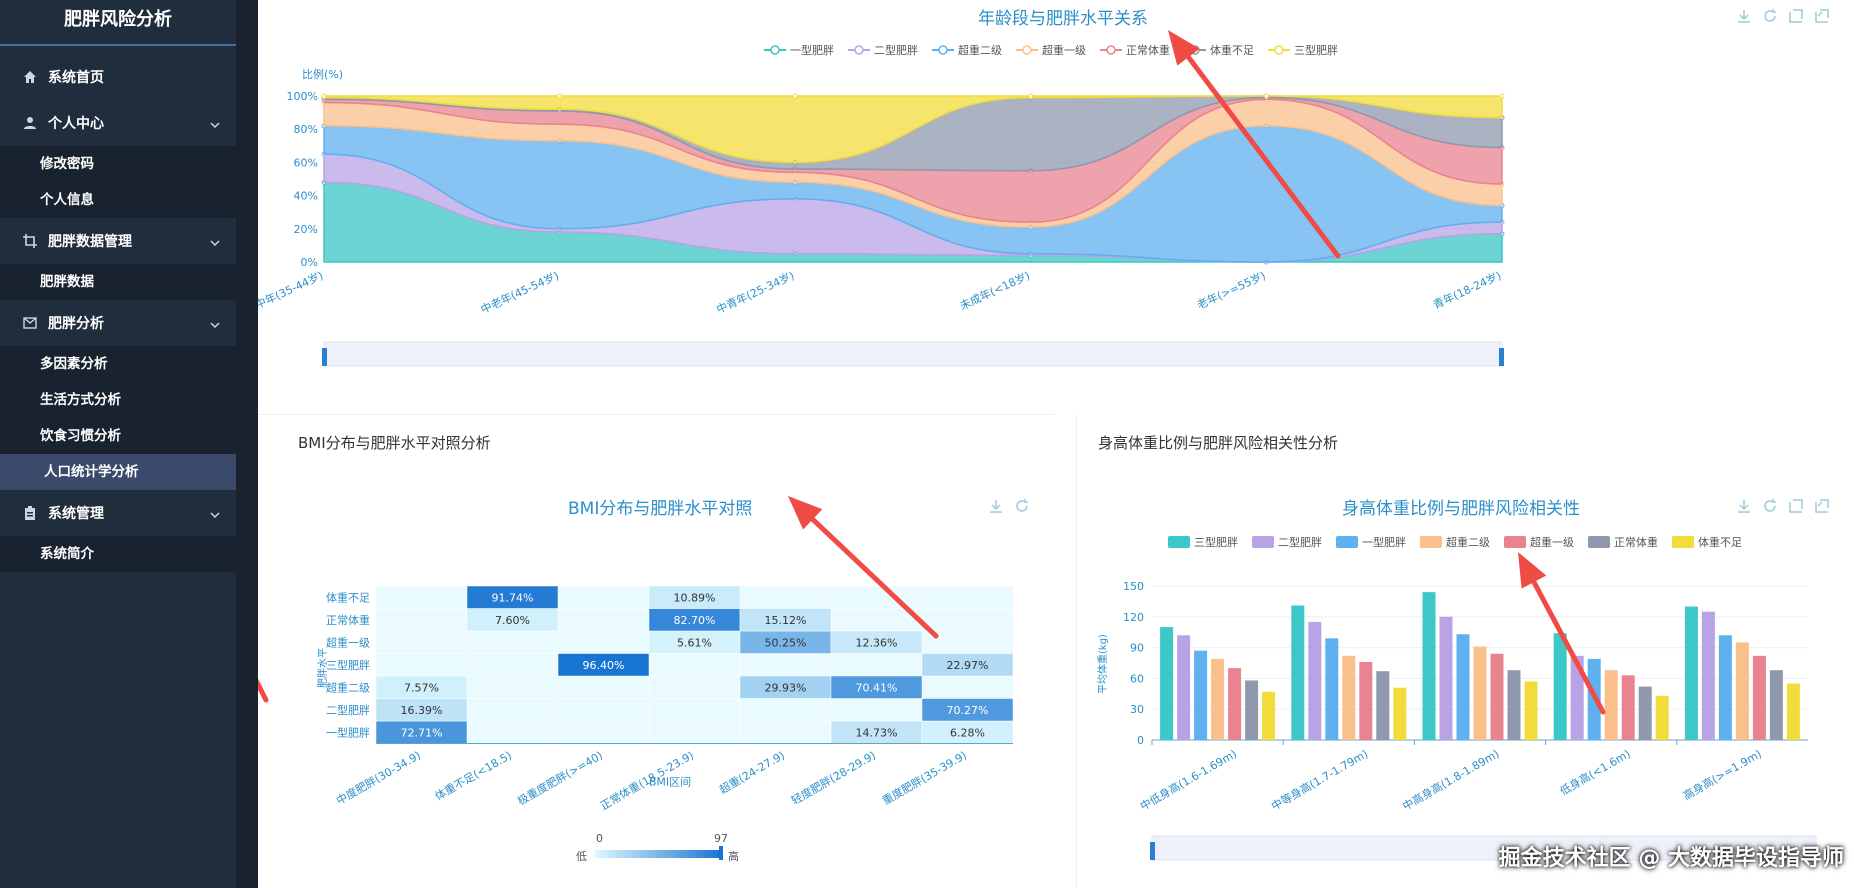 Image resolution: width=1854 pixels, height=888 pixels. I want to click on menu-home: 系统首页, so click(118, 77).